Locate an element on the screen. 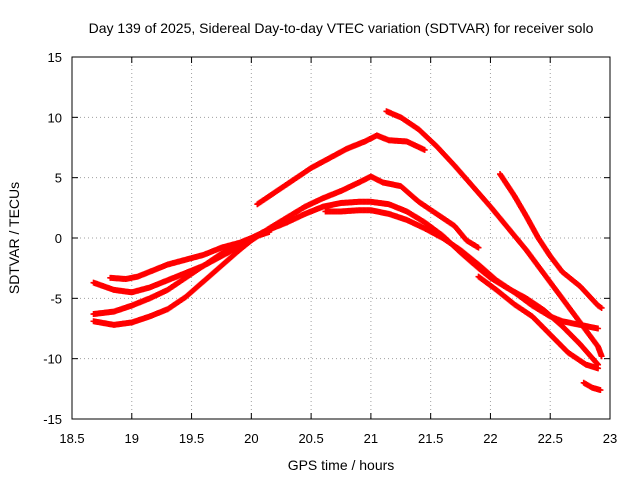 Image resolution: width=640 pixels, height=480 pixels. data-point-fill is located at coordinates (600, 307).